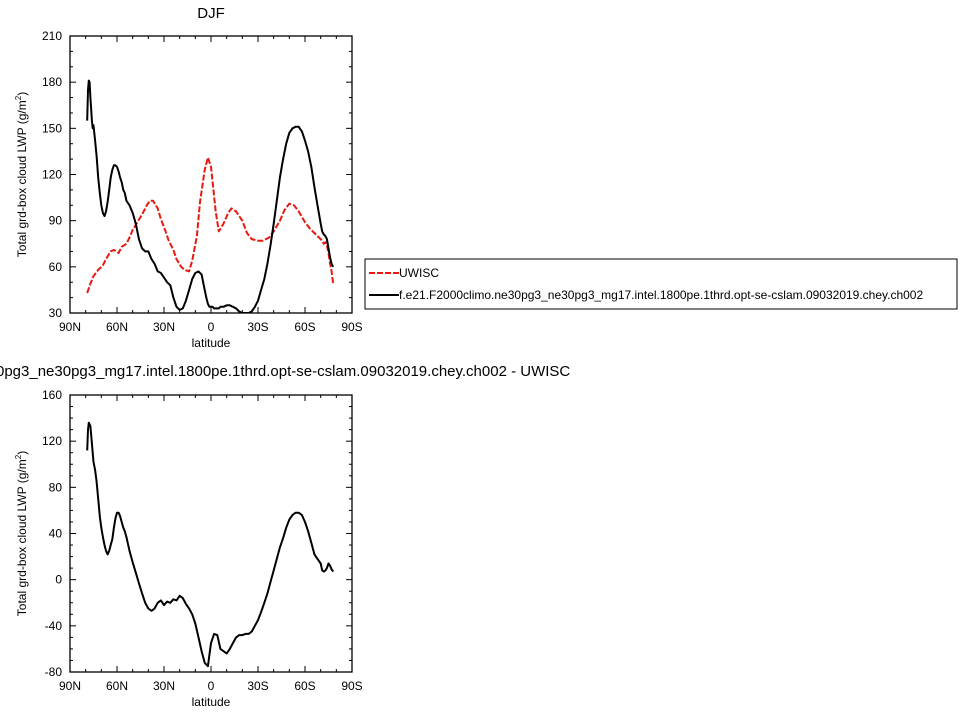 The height and width of the screenshot is (722, 962). I want to click on series-line-uwisc, so click(210, 225).